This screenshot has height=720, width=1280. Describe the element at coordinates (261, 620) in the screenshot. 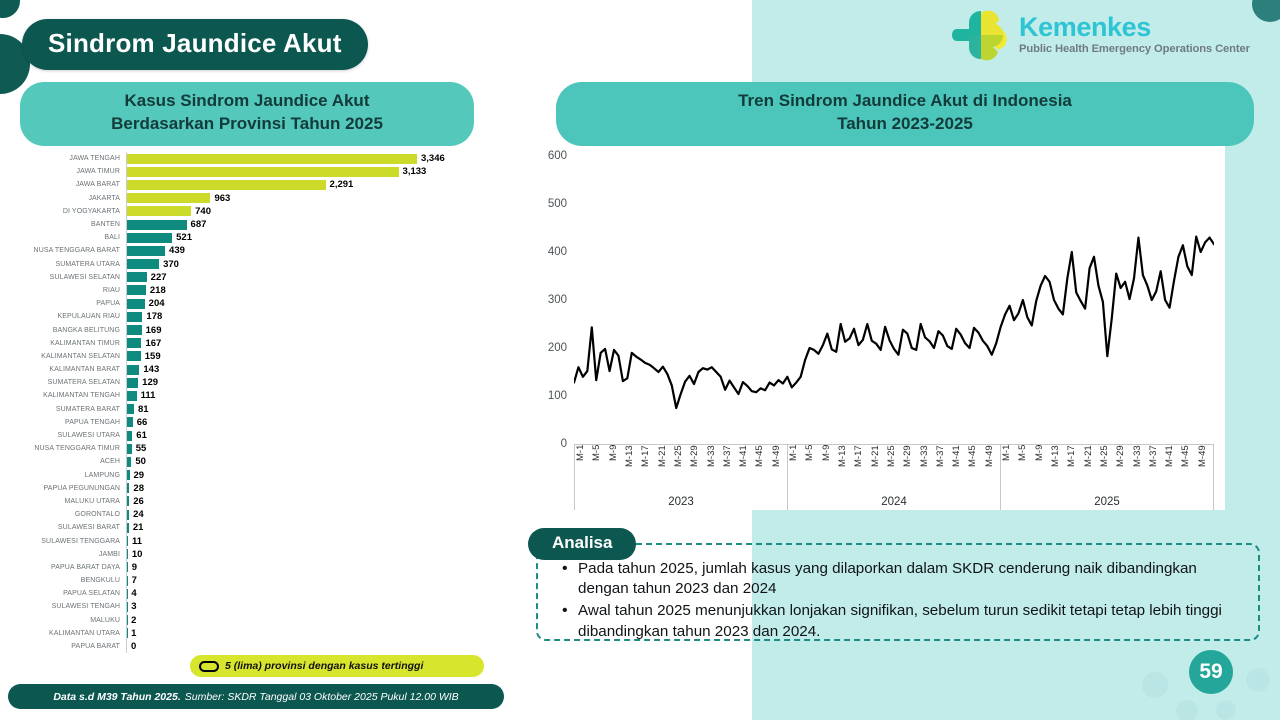

I see `bar-row: MALUKU 2` at that location.